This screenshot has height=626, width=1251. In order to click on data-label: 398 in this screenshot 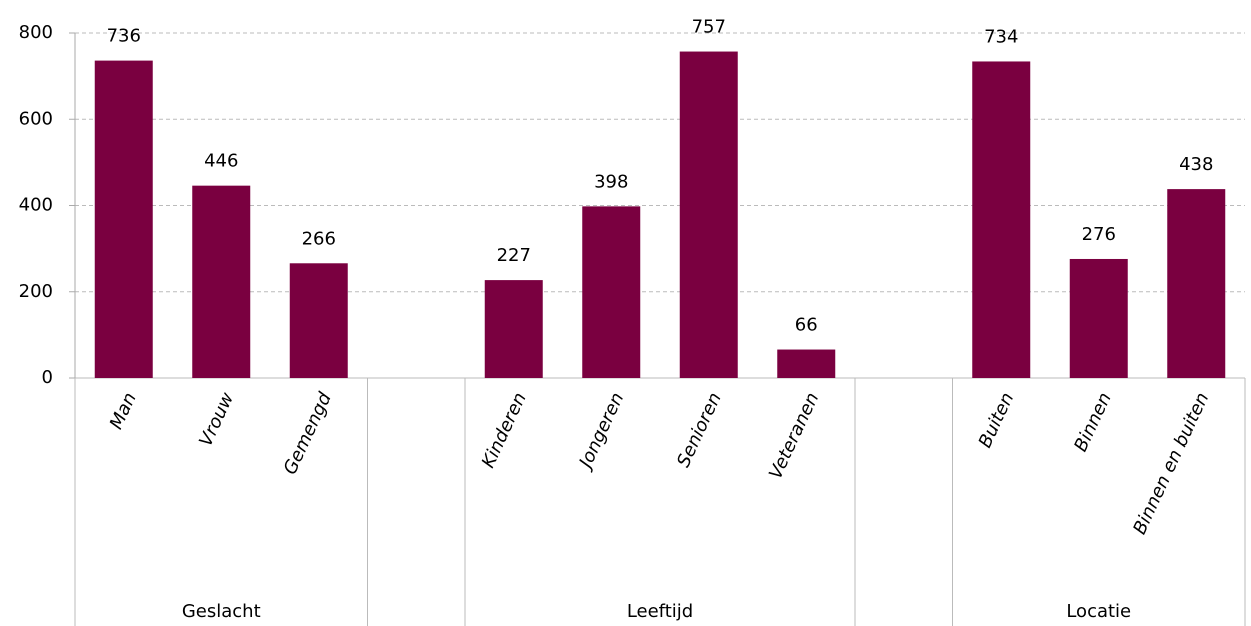, I will do `click(611, 181)`.